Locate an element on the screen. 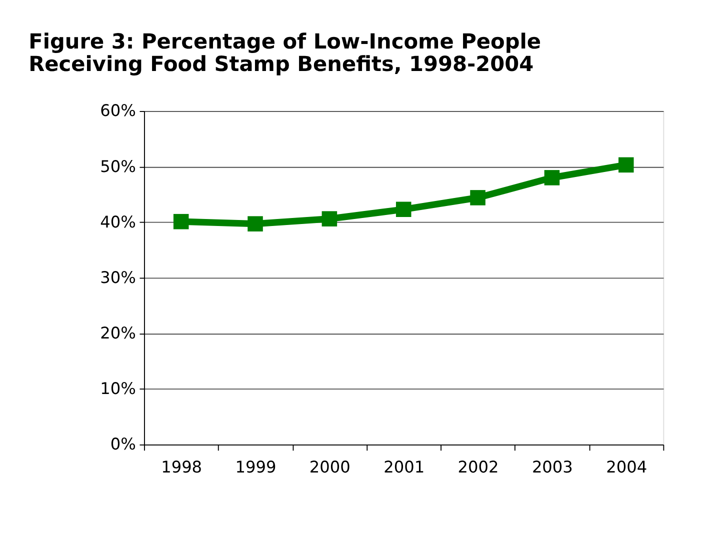 Image resolution: width=721 pixels, height=558 pixels. y-tick-label: 30% is located at coordinates (118, 277).